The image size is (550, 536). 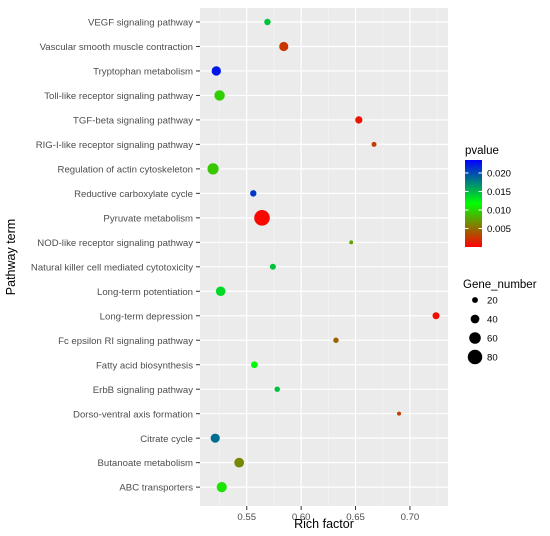 I want to click on size-legend-label: 20, so click(x=492, y=301).